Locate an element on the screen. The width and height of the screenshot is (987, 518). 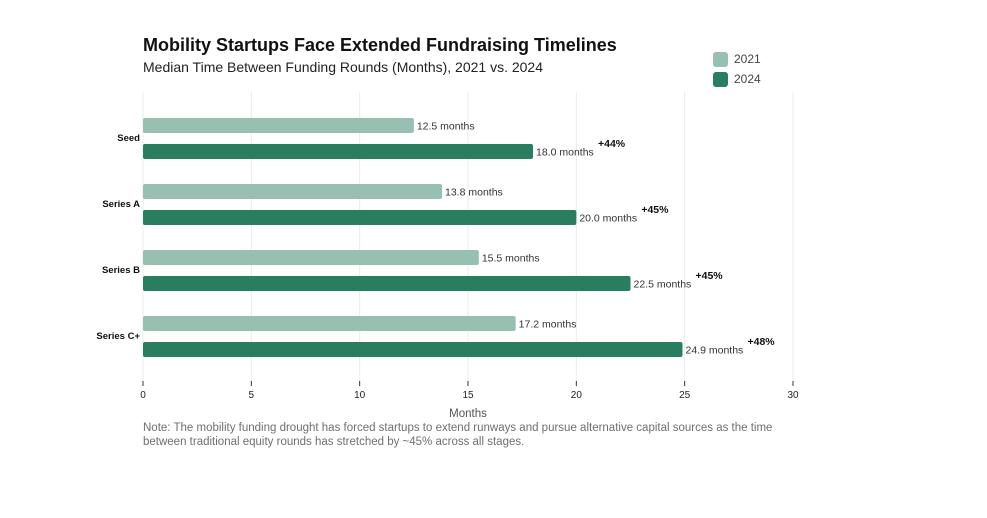
legend-item-2024: 2024 is located at coordinates (737, 79).